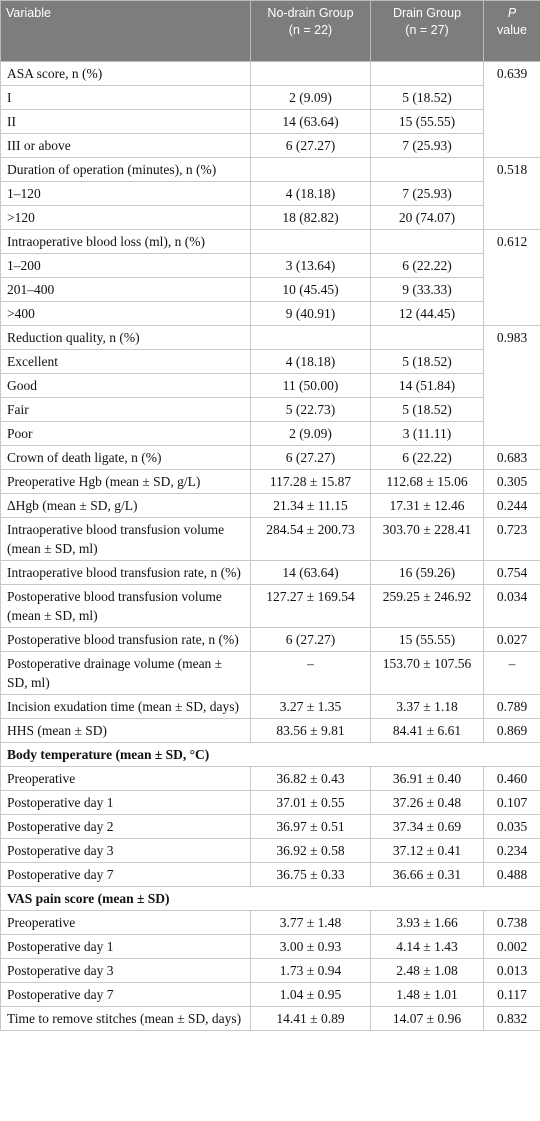  I want to click on p-value-cell: 0.983, so click(511, 385).